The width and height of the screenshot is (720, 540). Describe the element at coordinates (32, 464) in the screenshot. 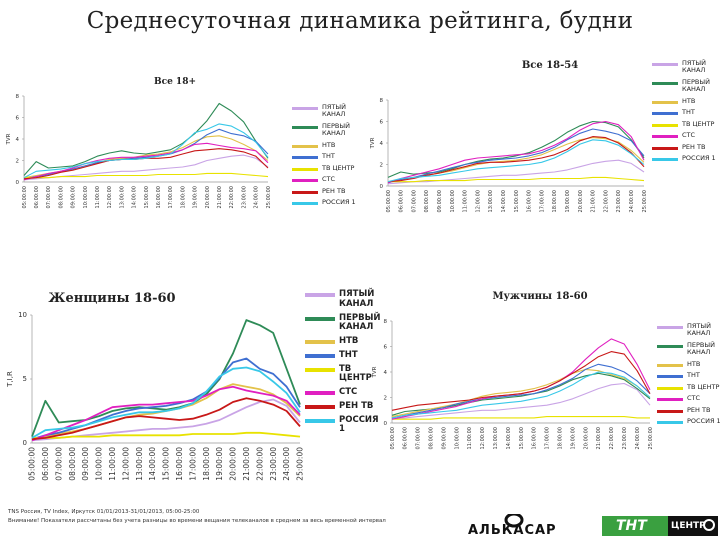

I see `x-tick-label: 05:00:00` at that location.